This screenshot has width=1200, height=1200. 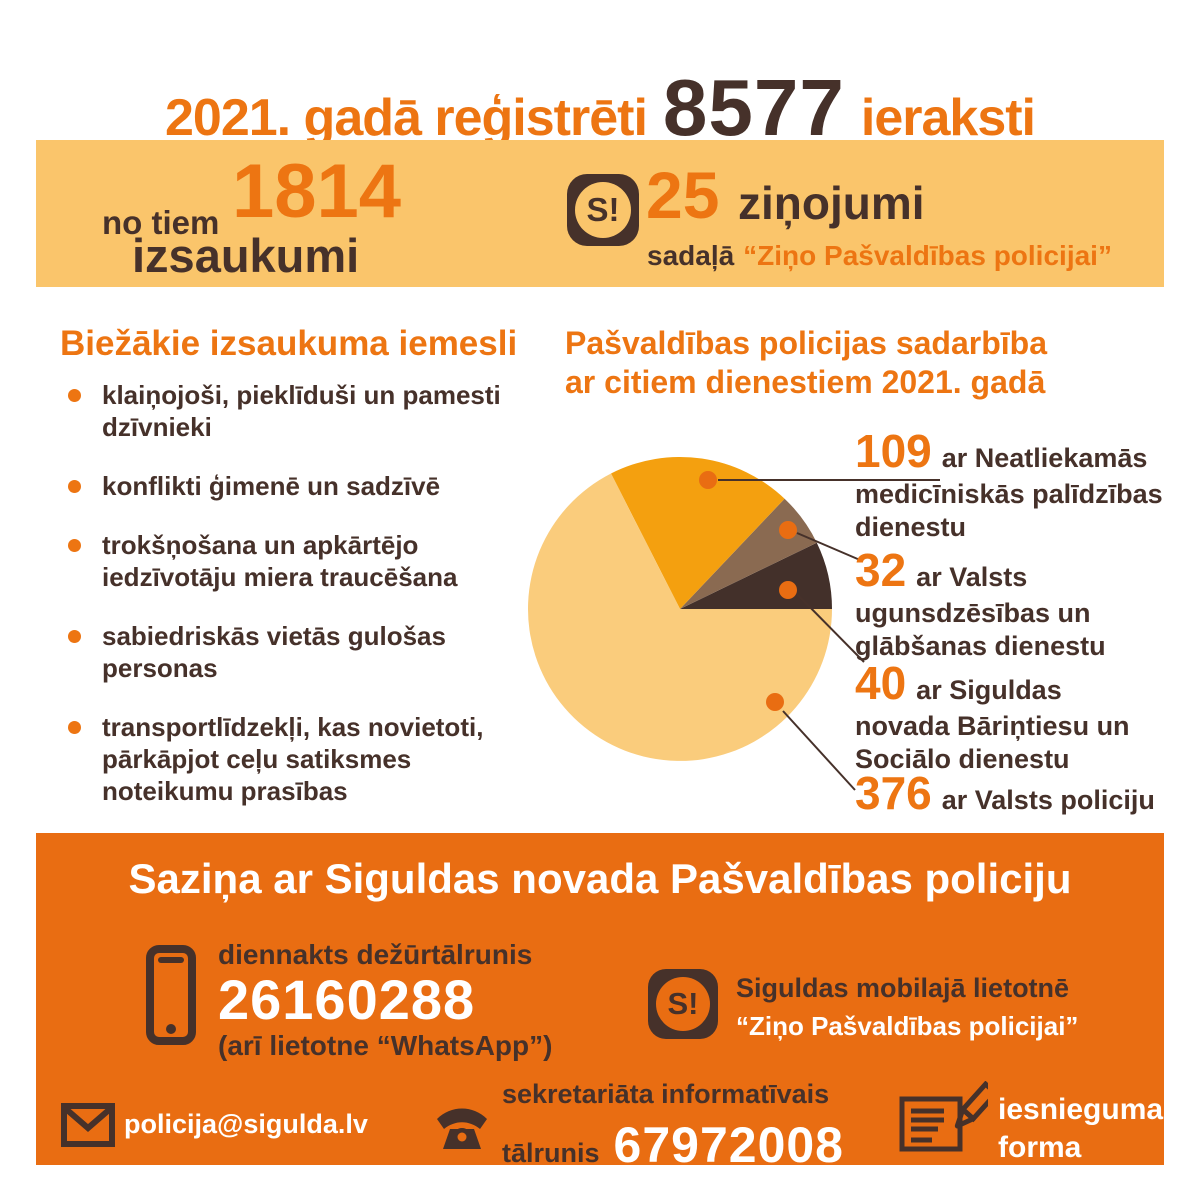 What do you see at coordinates (406, 118) in the screenshot?
I see `title-prefix: 2021. gadā reģistrēti` at bounding box center [406, 118].